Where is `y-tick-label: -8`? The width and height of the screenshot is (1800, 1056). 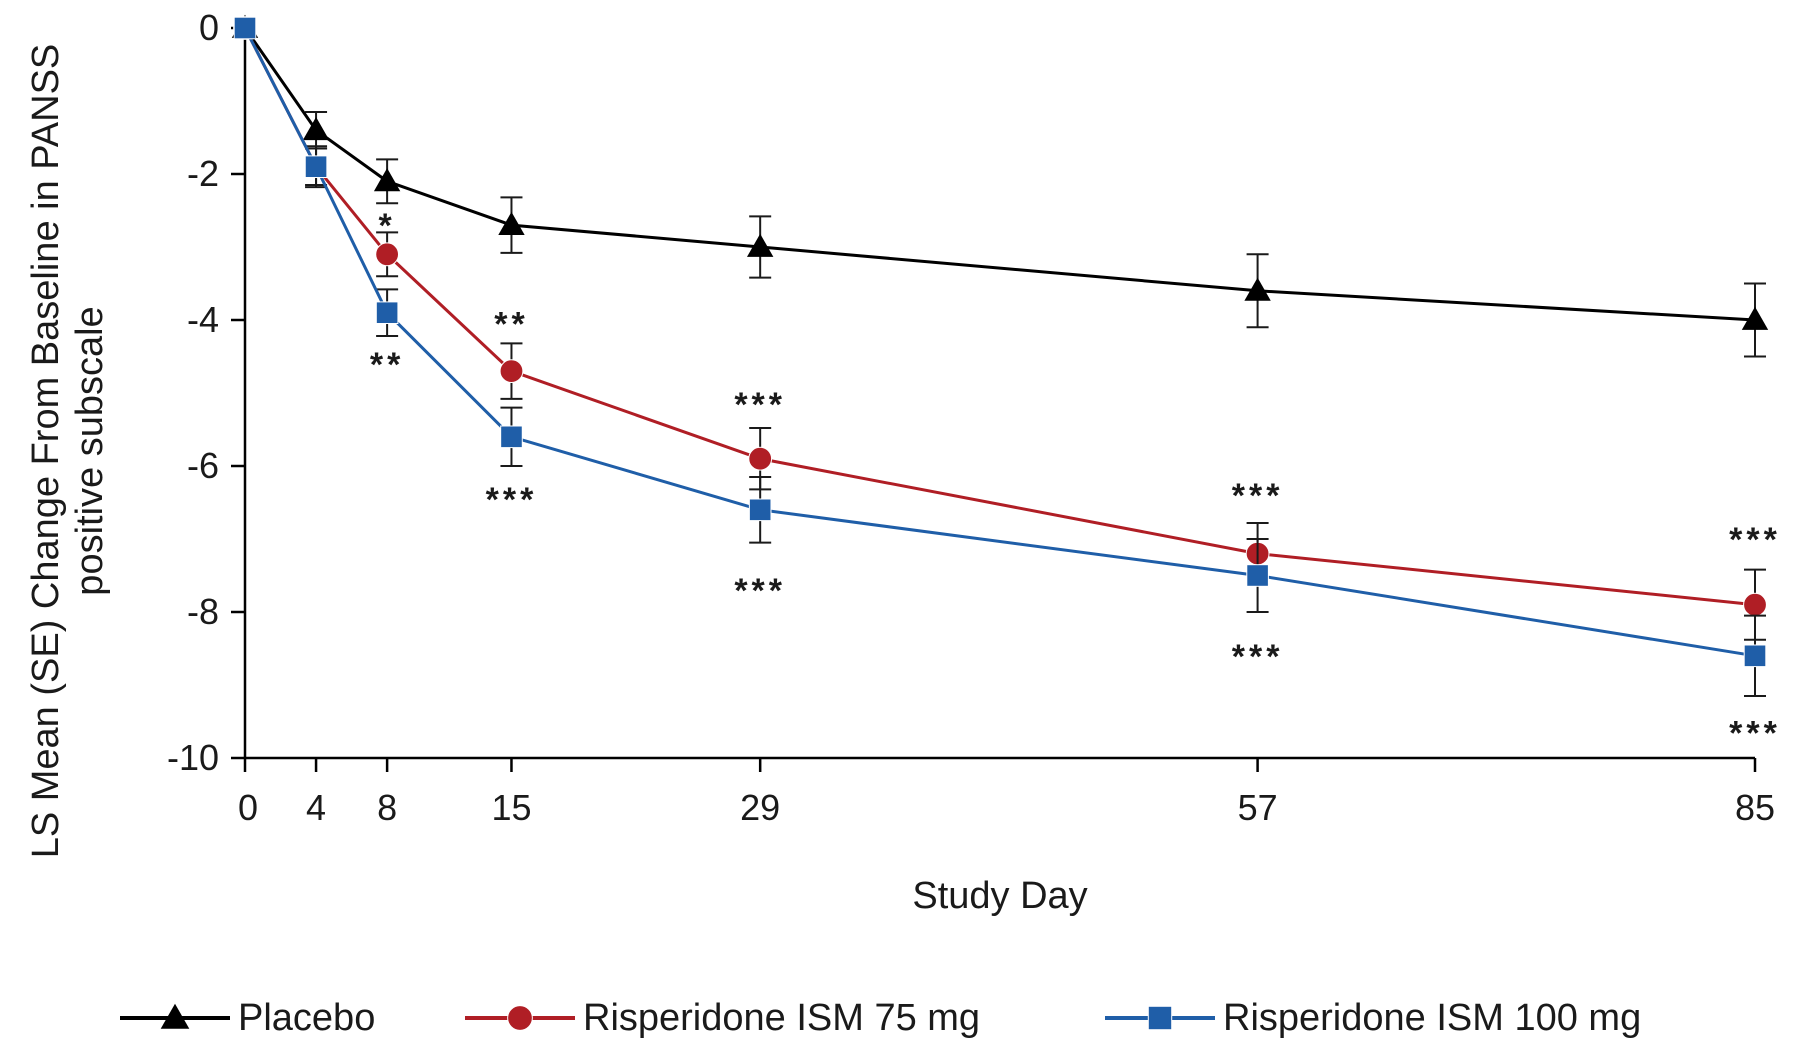
y-tick-label: -8 is located at coordinates (203, 611).